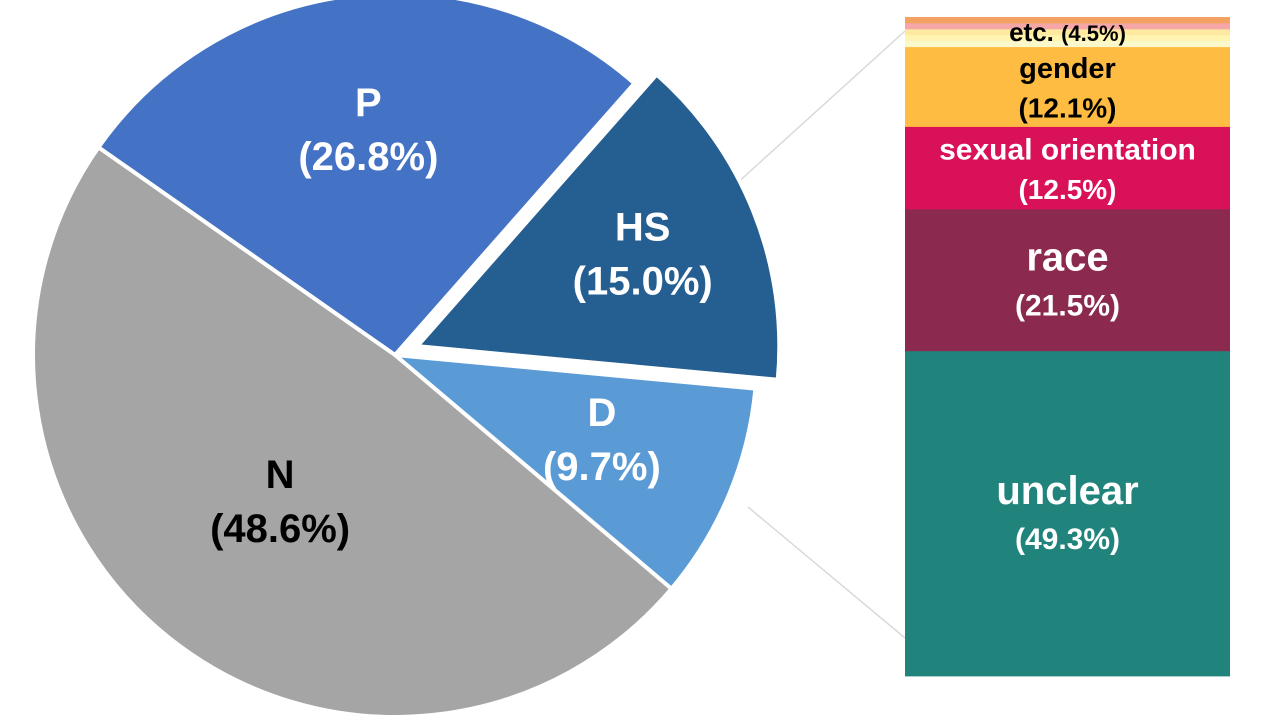  Describe the element at coordinates (1067, 491) in the screenshot. I see `bar-label-unclear: unclear` at that location.